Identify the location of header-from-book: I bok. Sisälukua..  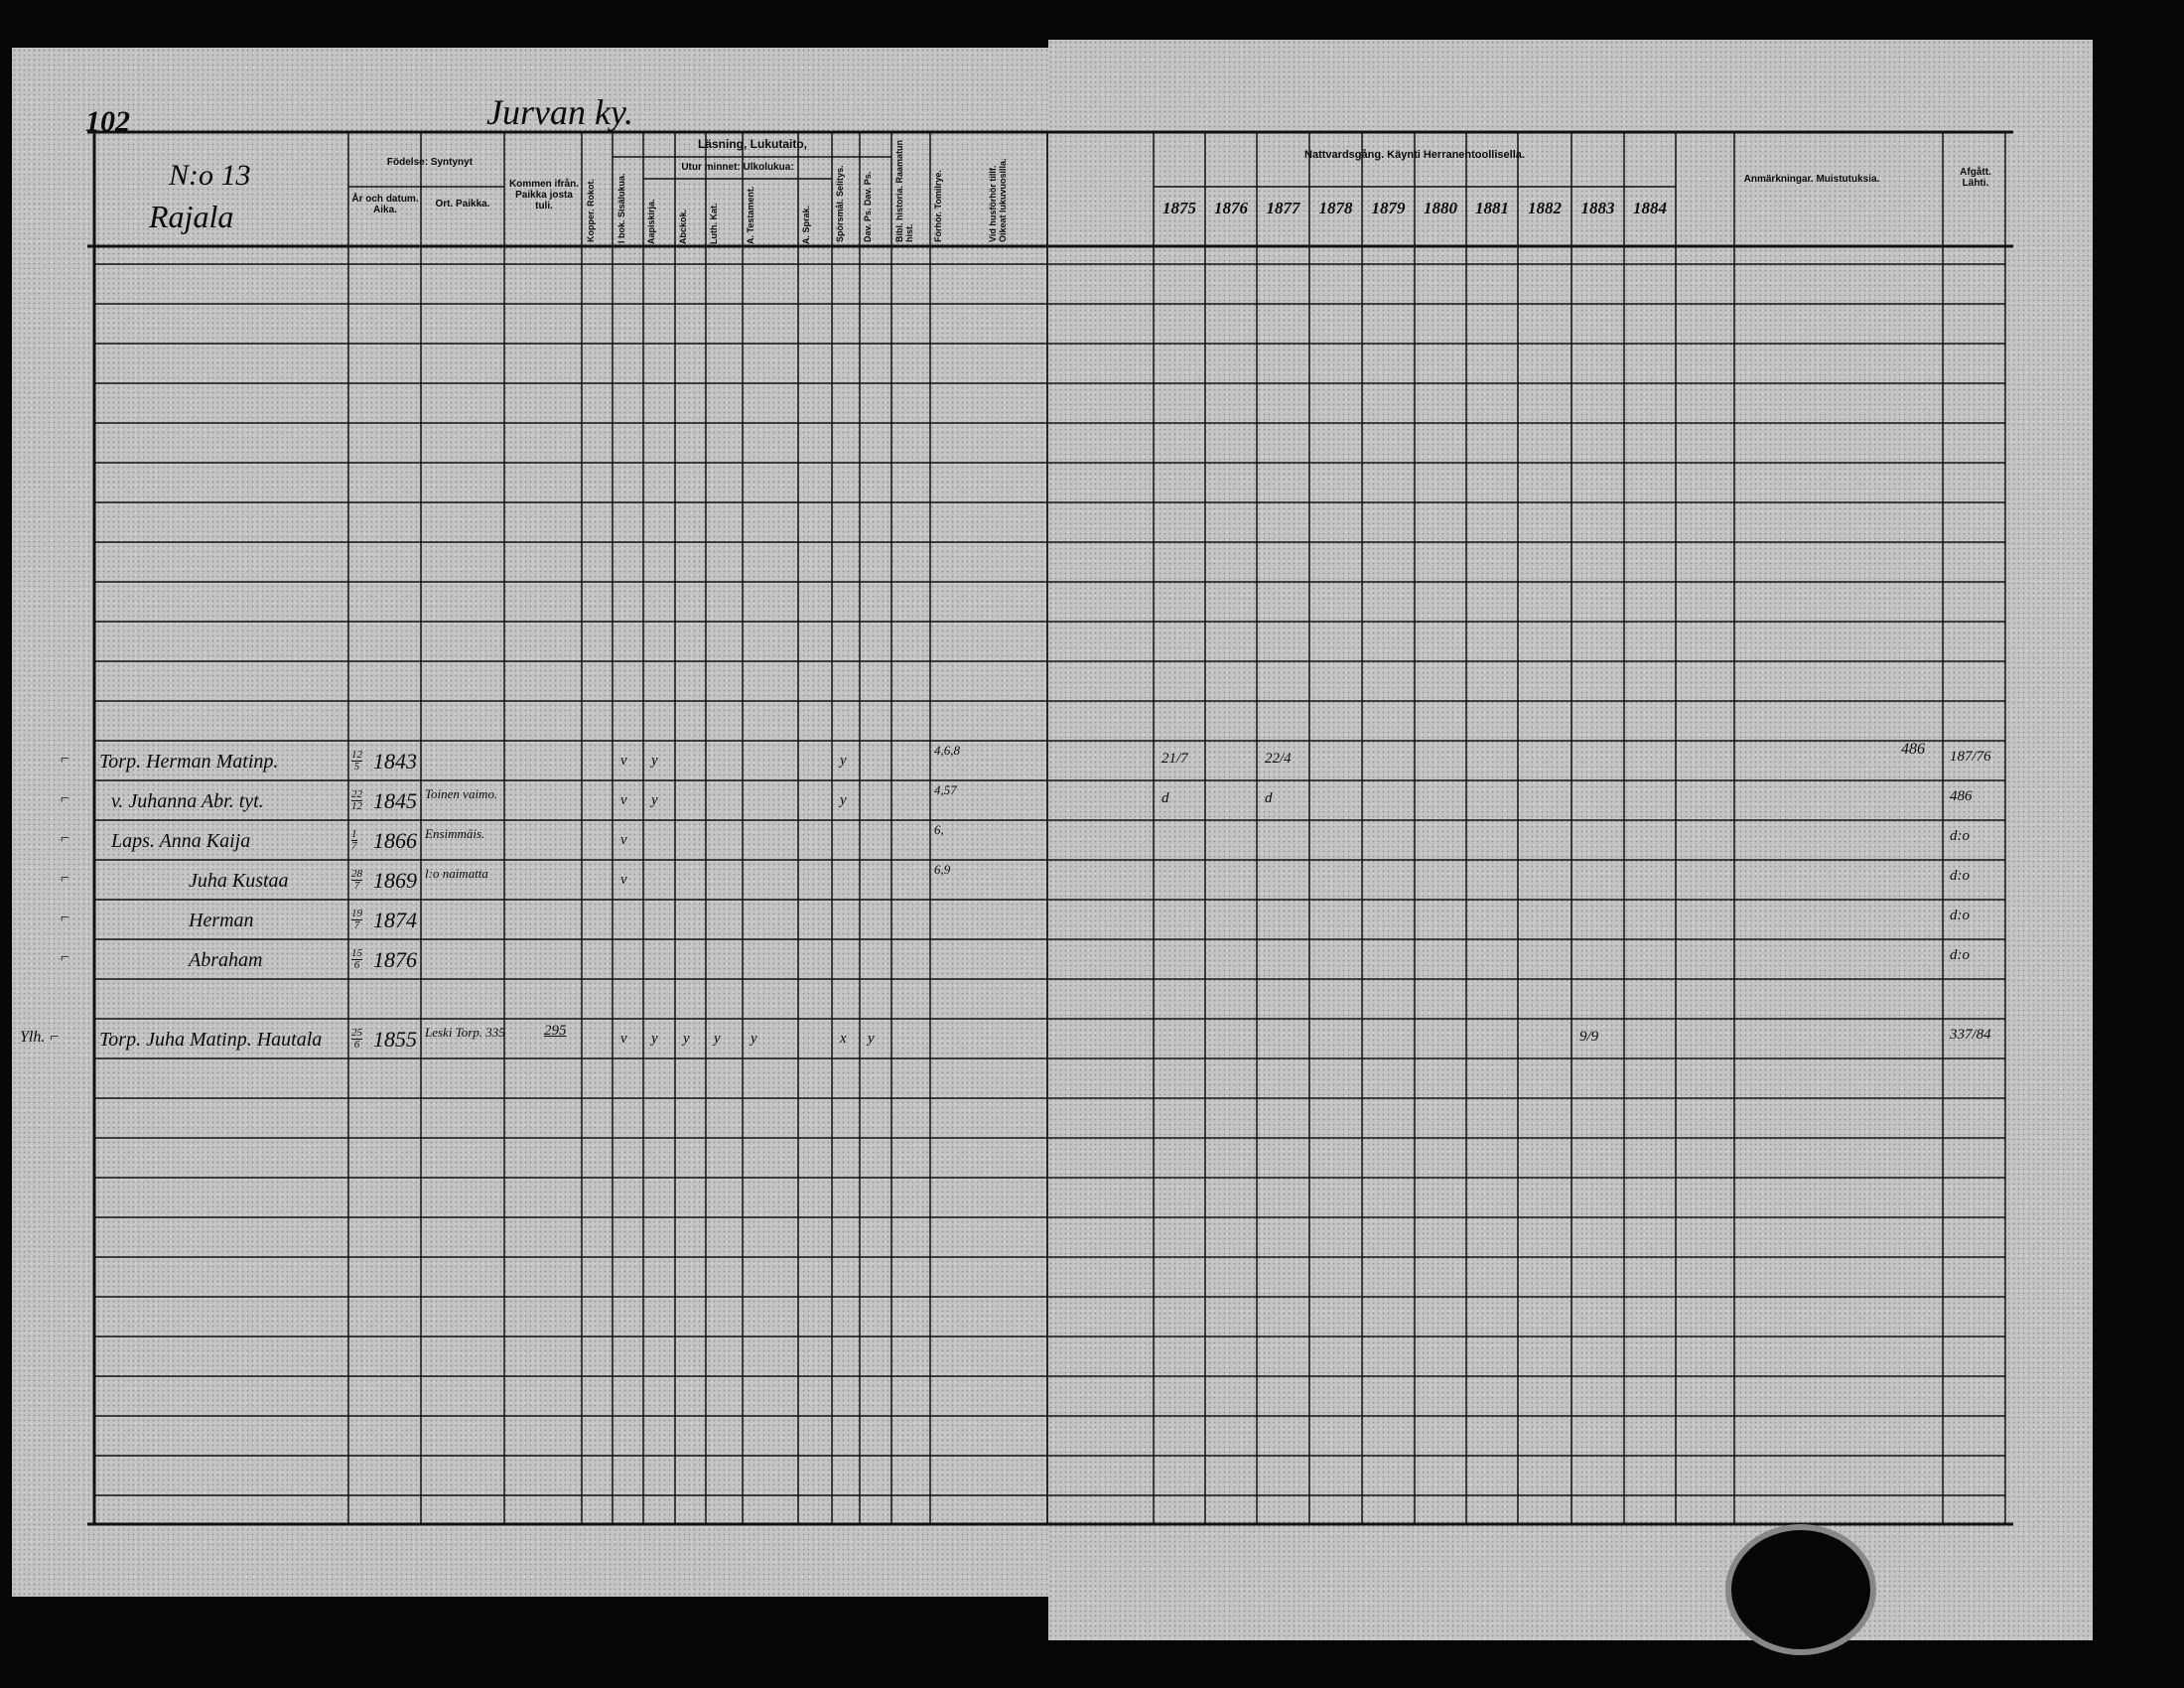
(621, 208).